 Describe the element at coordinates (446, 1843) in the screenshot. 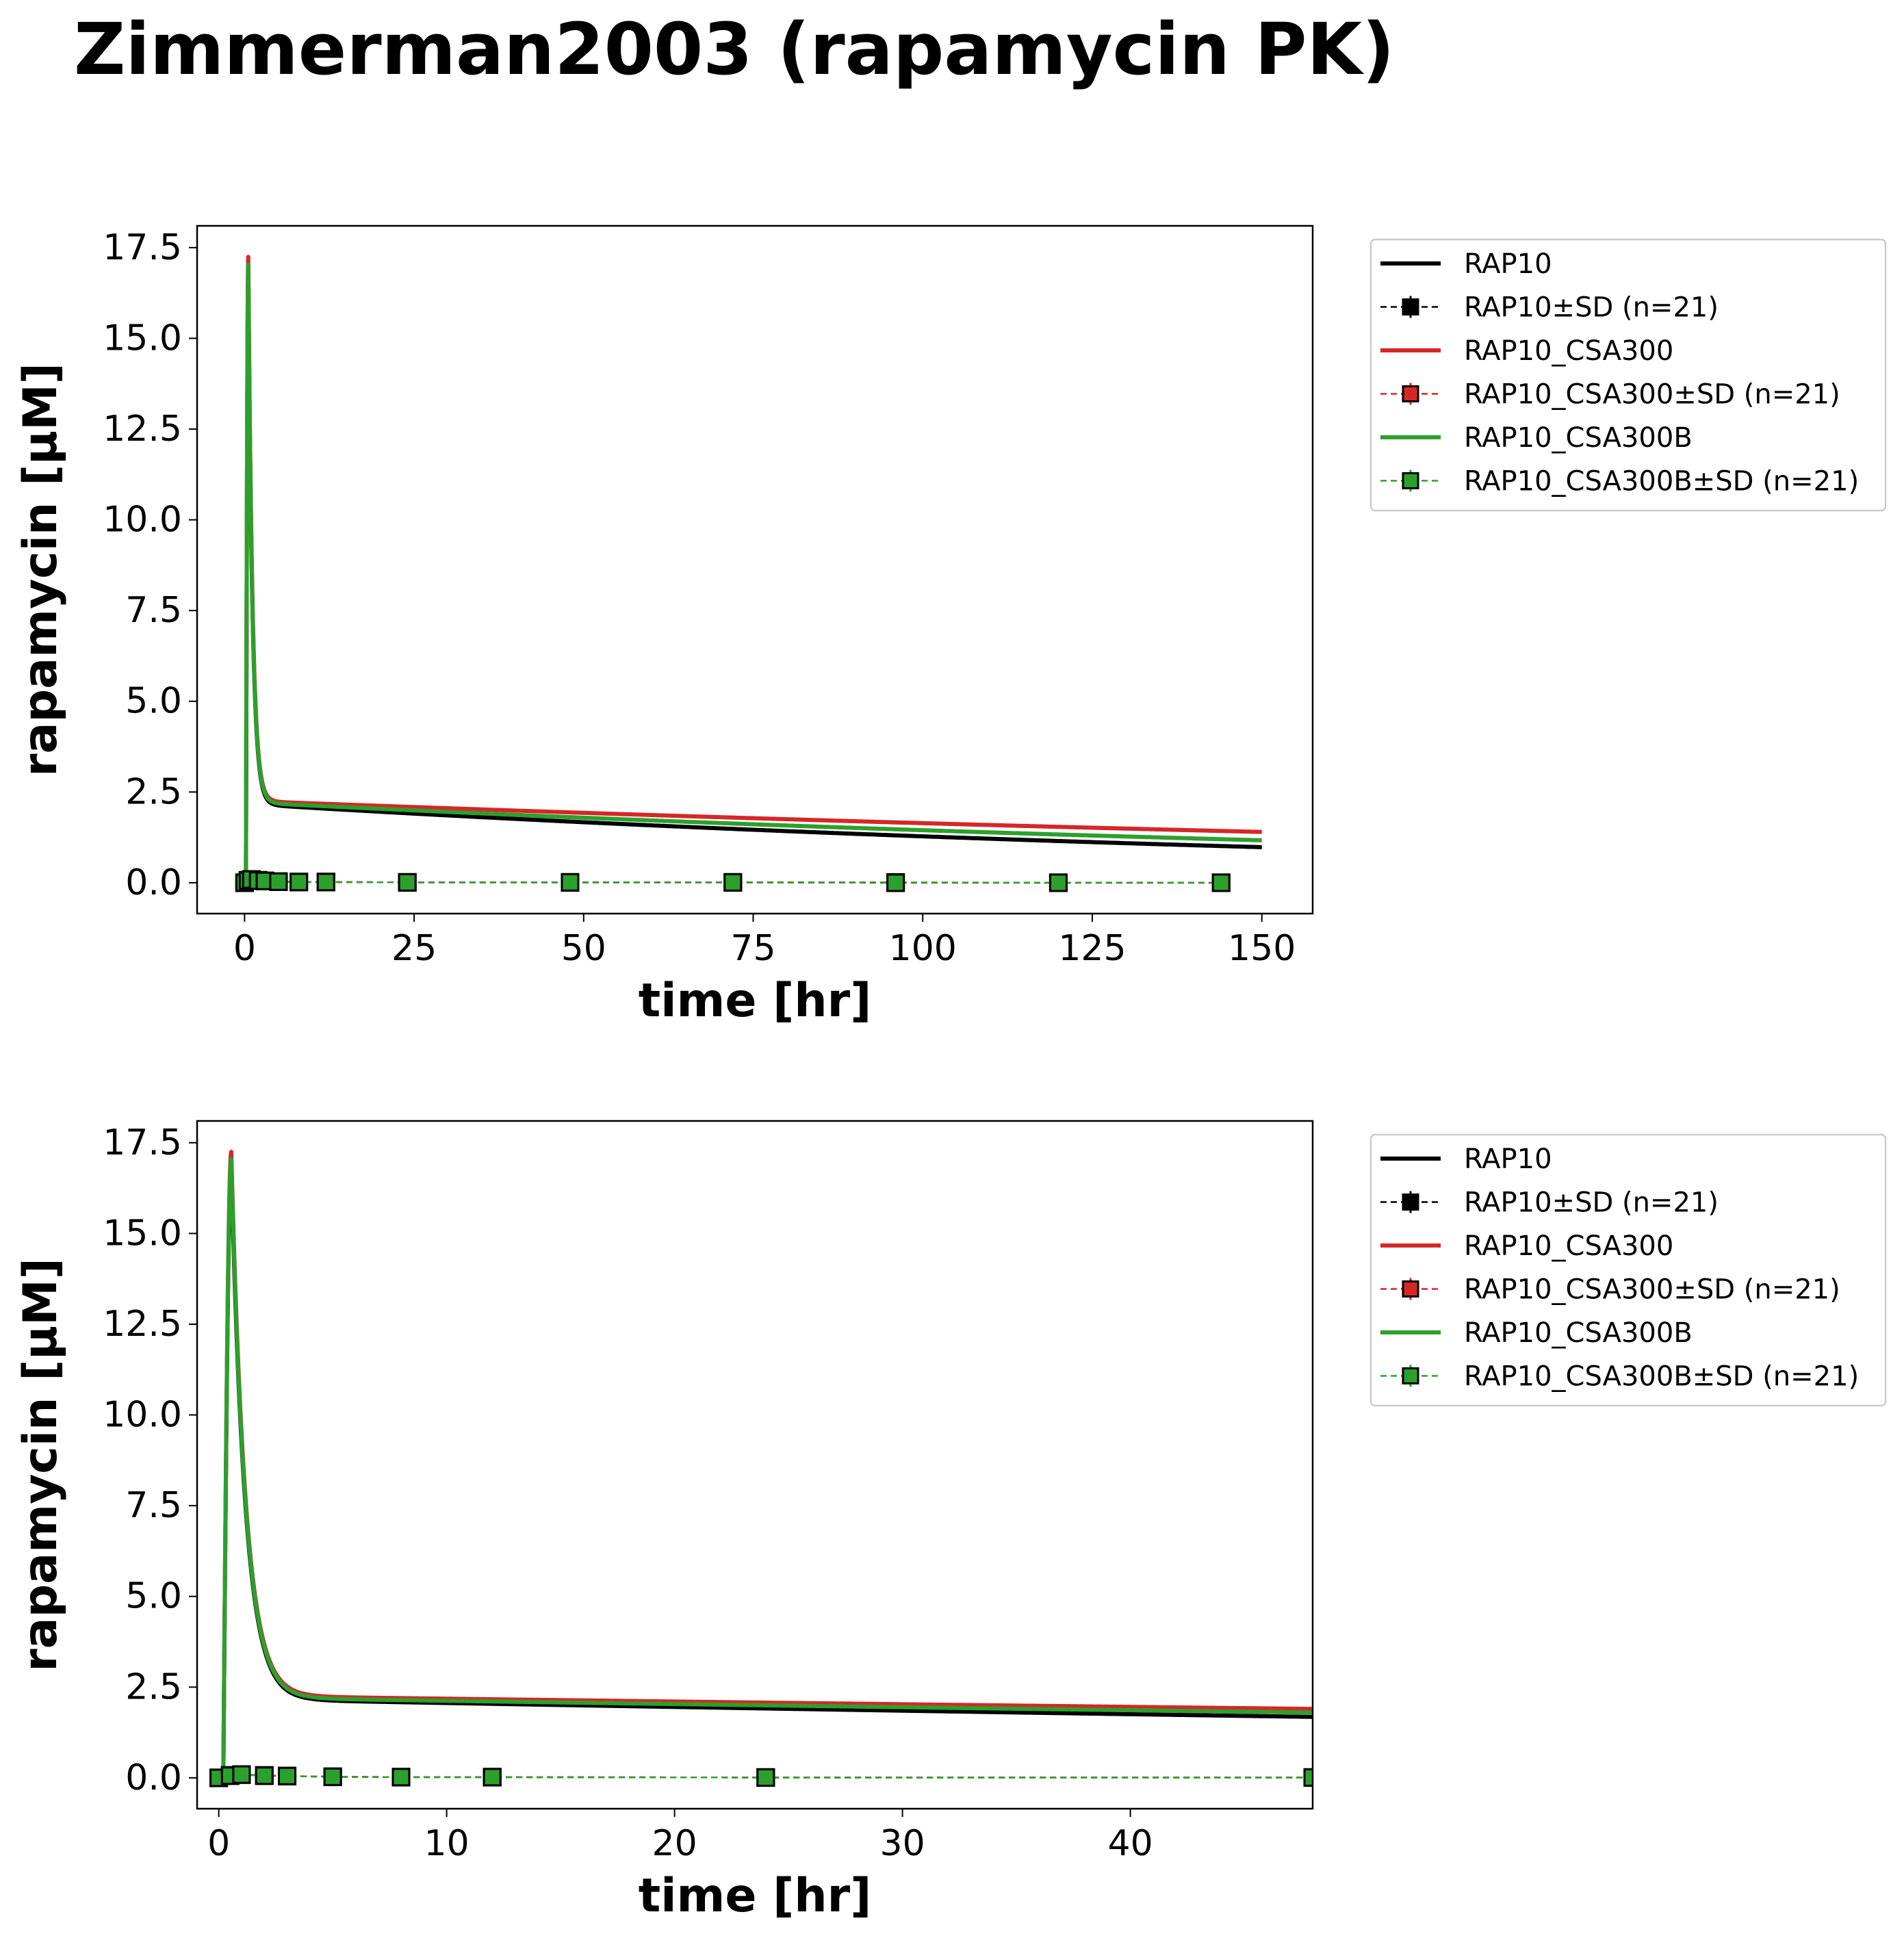

I see `x-tick-label: 10` at that location.